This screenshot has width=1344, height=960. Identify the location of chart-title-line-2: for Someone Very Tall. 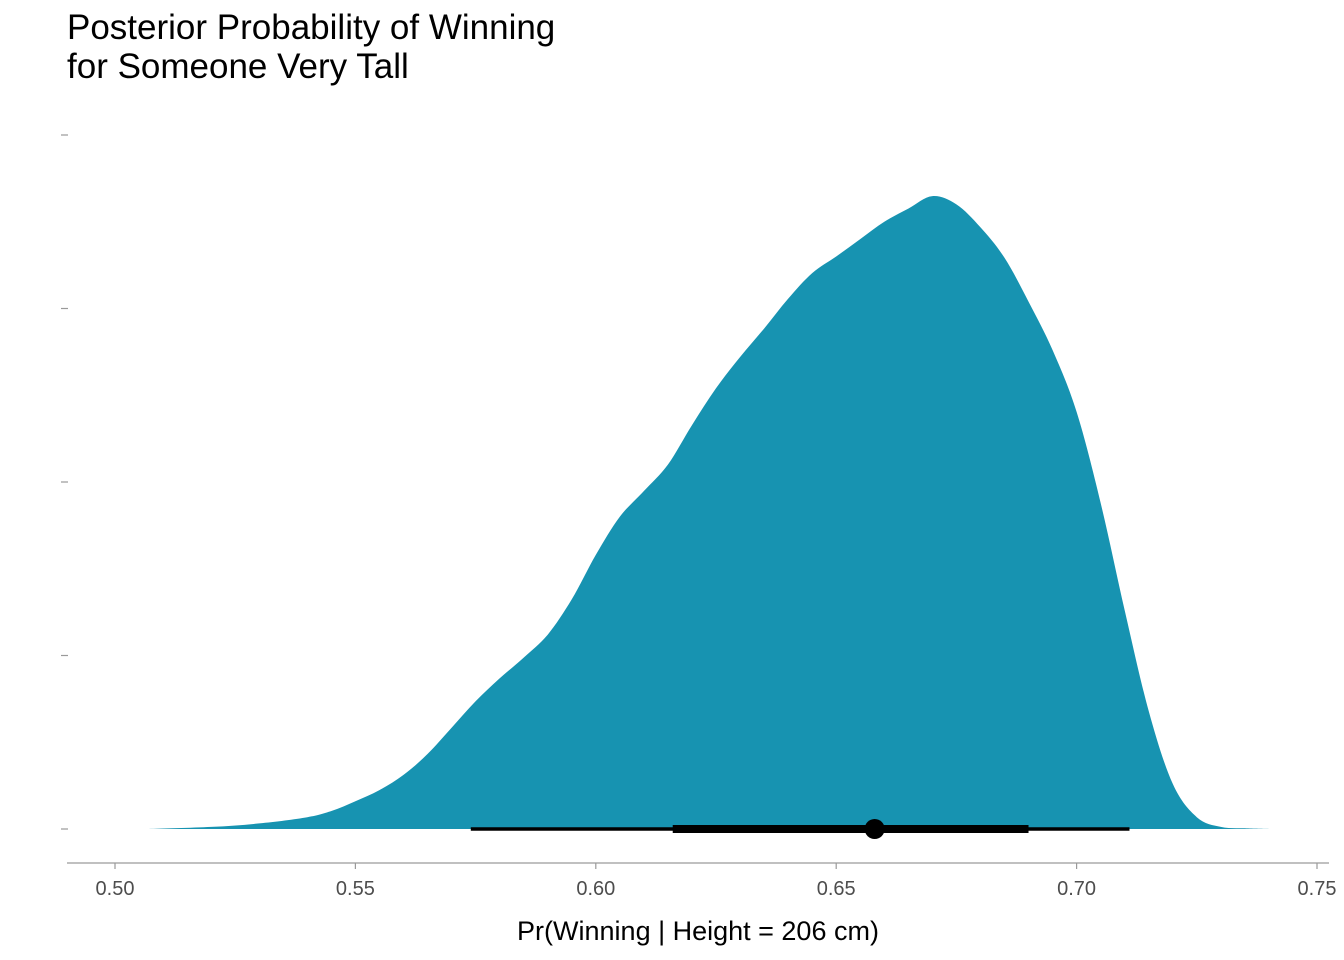
(238, 66).